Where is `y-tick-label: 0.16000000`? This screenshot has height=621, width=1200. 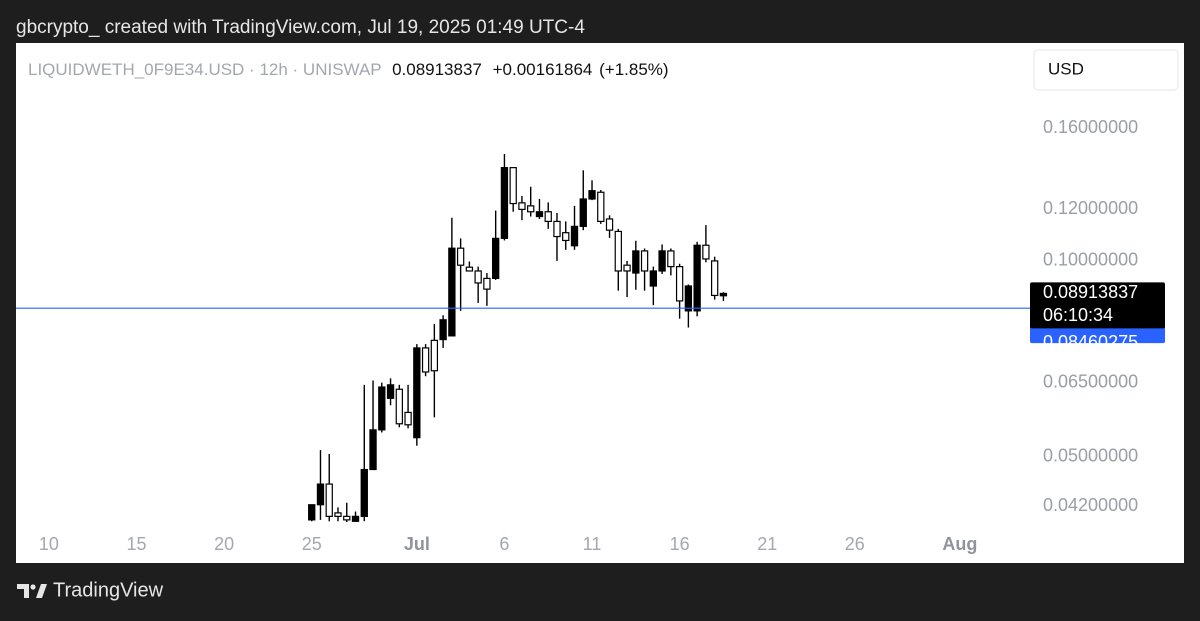 y-tick-label: 0.16000000 is located at coordinates (1090, 127).